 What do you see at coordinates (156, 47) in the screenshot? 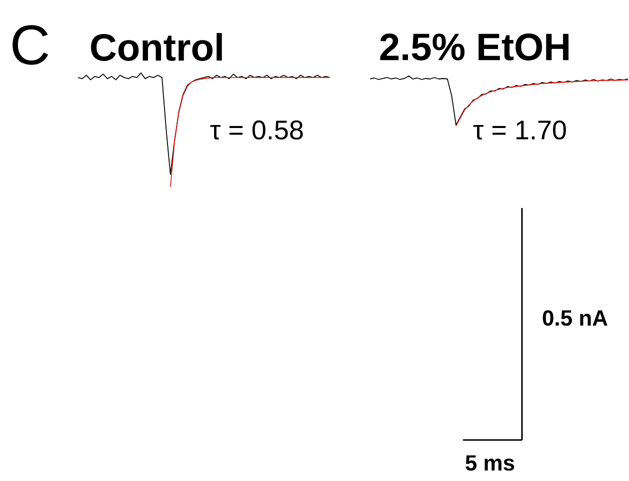
I see `chart-title: Control` at bounding box center [156, 47].